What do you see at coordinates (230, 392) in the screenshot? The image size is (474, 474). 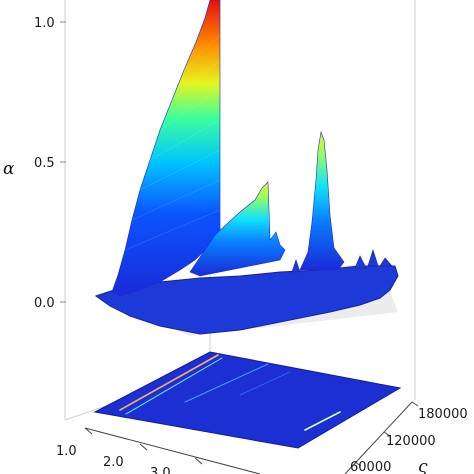 I see `contour-lines` at bounding box center [230, 392].